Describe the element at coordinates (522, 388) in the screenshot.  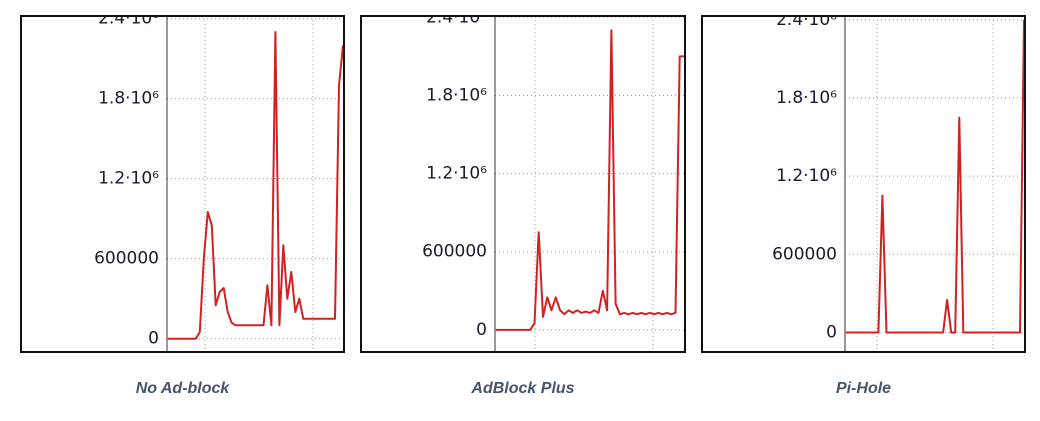
I see `chart-caption: AdBlock Plus` at that location.